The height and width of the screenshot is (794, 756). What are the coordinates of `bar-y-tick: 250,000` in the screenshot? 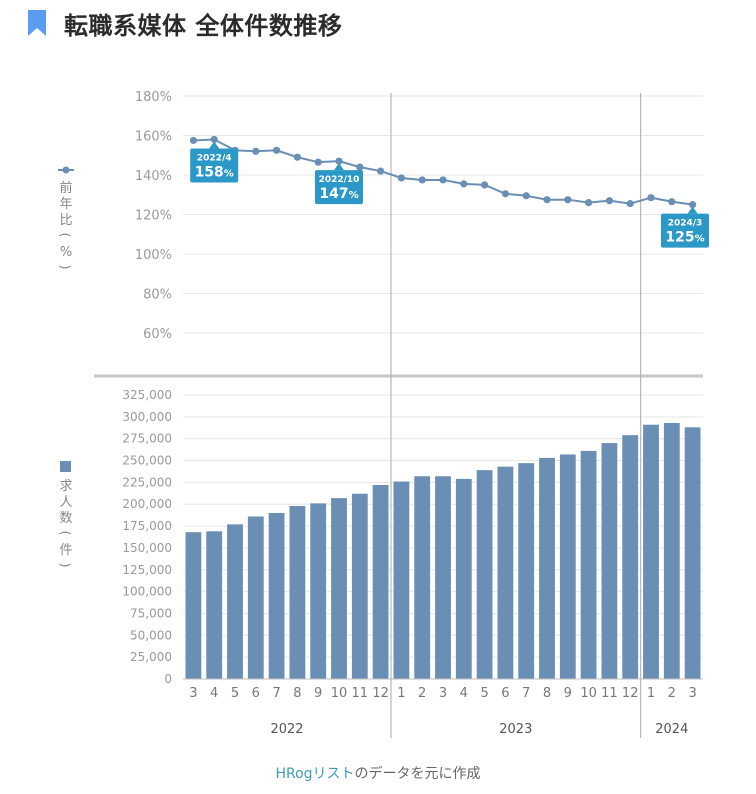 It's located at (147, 461).